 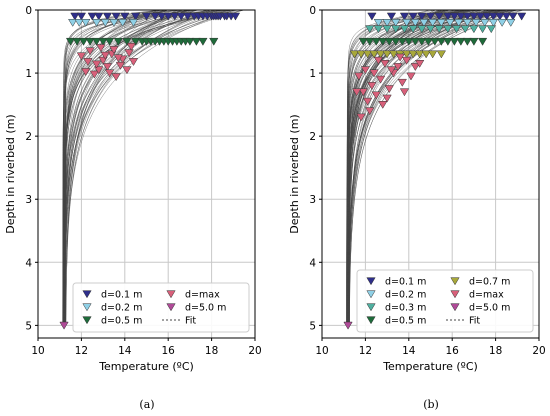 I want to click on y-tick-label: 3, so click(x=312, y=200).